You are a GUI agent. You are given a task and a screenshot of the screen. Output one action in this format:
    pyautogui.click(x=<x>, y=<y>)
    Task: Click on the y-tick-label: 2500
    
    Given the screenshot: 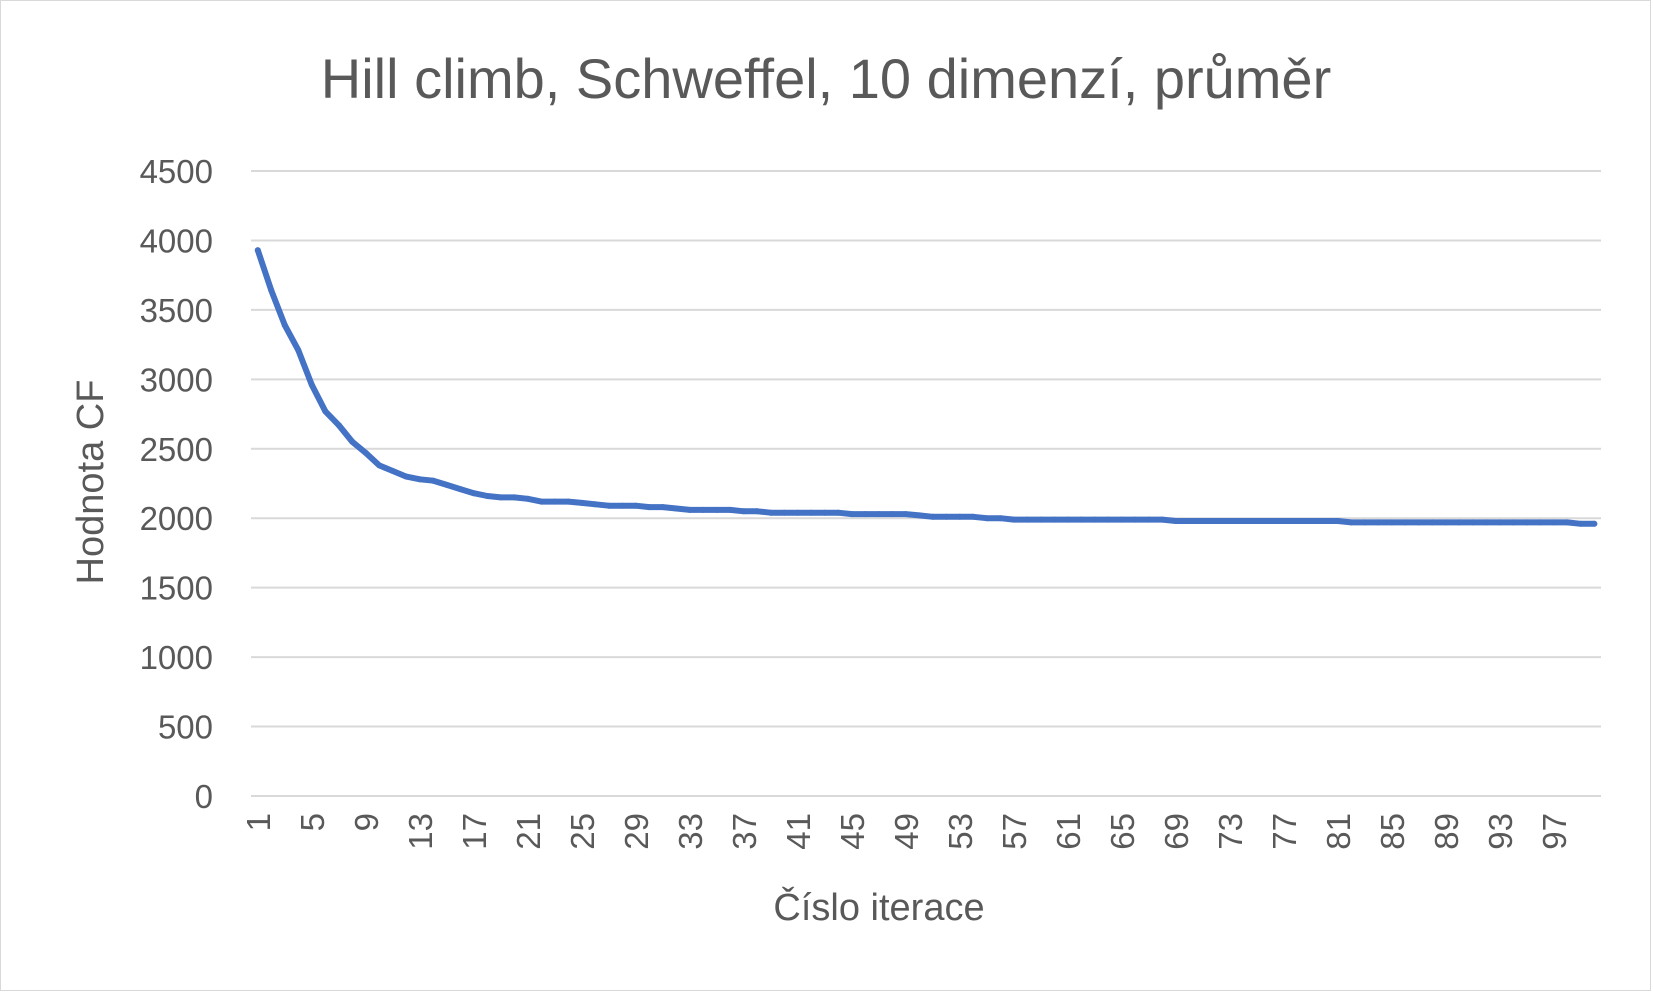 What is the action you would take?
    pyautogui.click(x=176, y=449)
    